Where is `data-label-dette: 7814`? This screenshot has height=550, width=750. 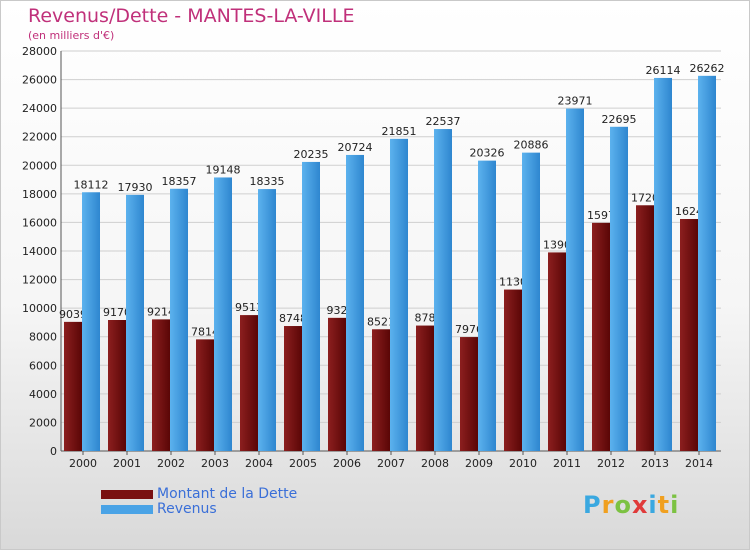 data-label-dette: 7814 is located at coordinates (205, 331).